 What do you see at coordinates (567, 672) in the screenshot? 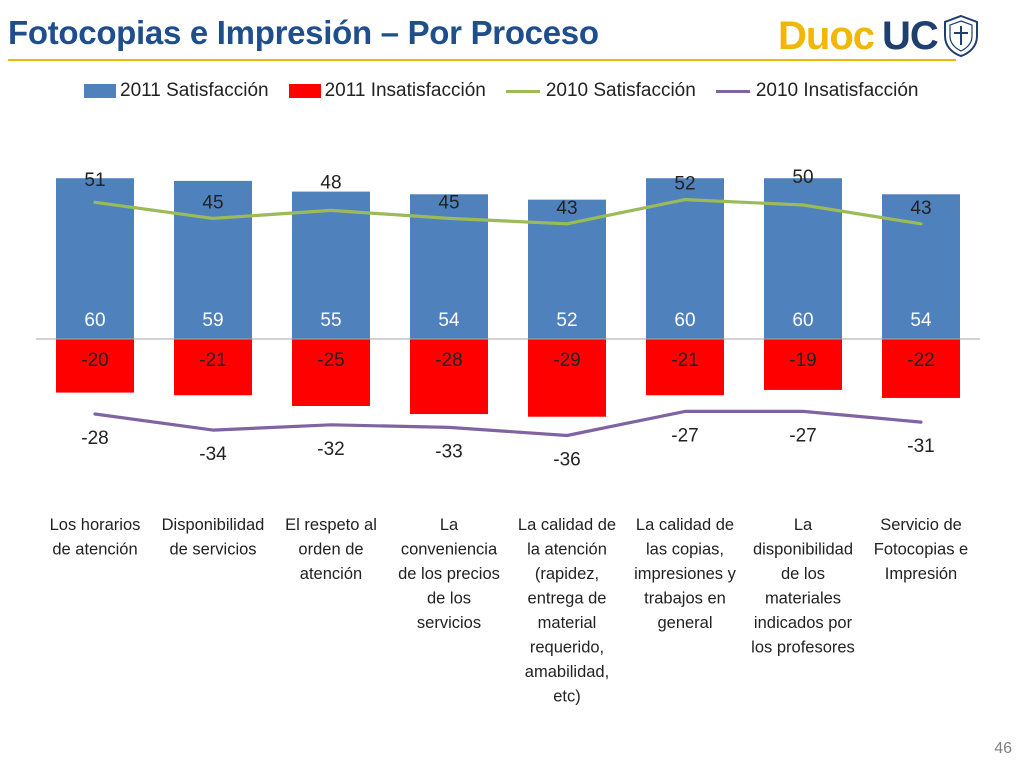
I see `category-label-line: amabilidad,` at bounding box center [567, 672].